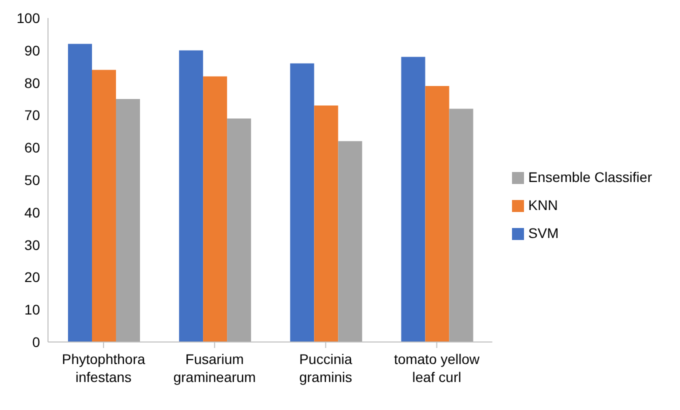 The width and height of the screenshot is (680, 410). Describe the element at coordinates (36, 342) in the screenshot. I see `y-tick-label: 0` at that location.